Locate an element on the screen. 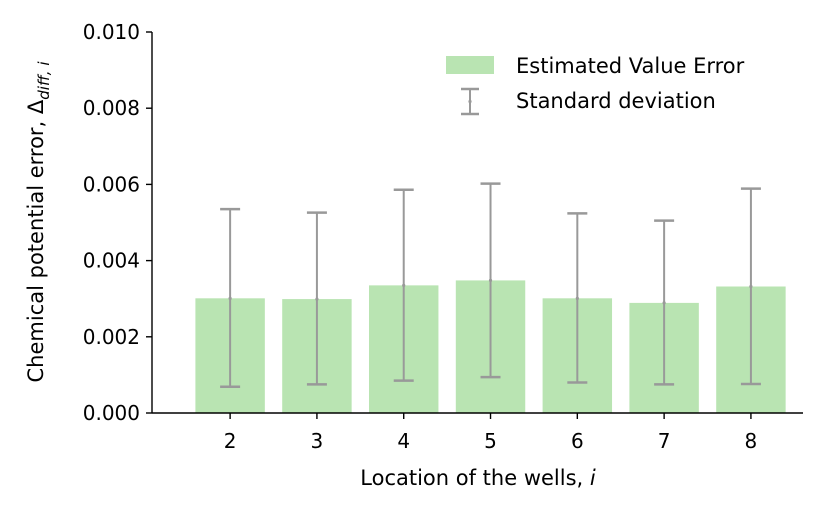  x-axis-label-main: Location of the wells, is located at coordinates (475, 478).